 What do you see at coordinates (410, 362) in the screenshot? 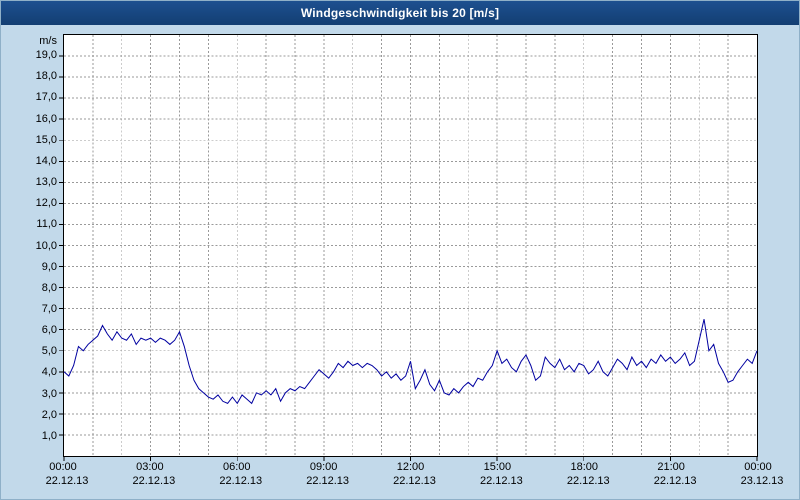
I see `wind-speed-line` at bounding box center [410, 362].